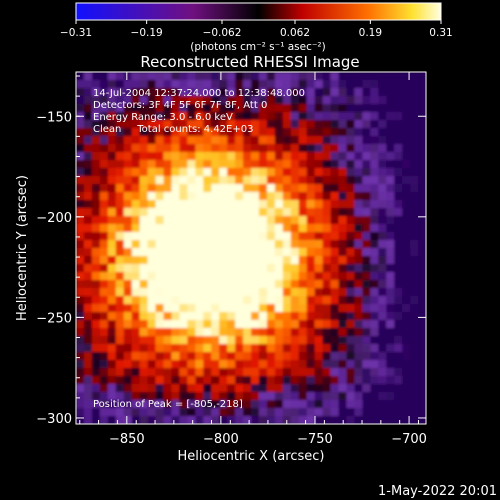 The image size is (500, 500). Describe the element at coordinates (22, 248) in the screenshot. I see `y-axis-label: Heliocentric Y (arcsec)` at that location.